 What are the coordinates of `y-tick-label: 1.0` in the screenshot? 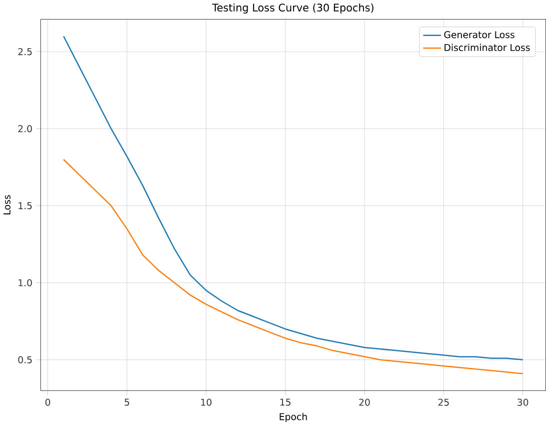 It's located at (25, 283).